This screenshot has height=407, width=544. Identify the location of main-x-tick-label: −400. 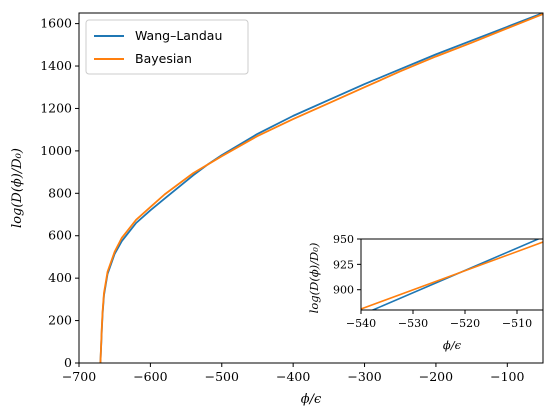
(293, 376).